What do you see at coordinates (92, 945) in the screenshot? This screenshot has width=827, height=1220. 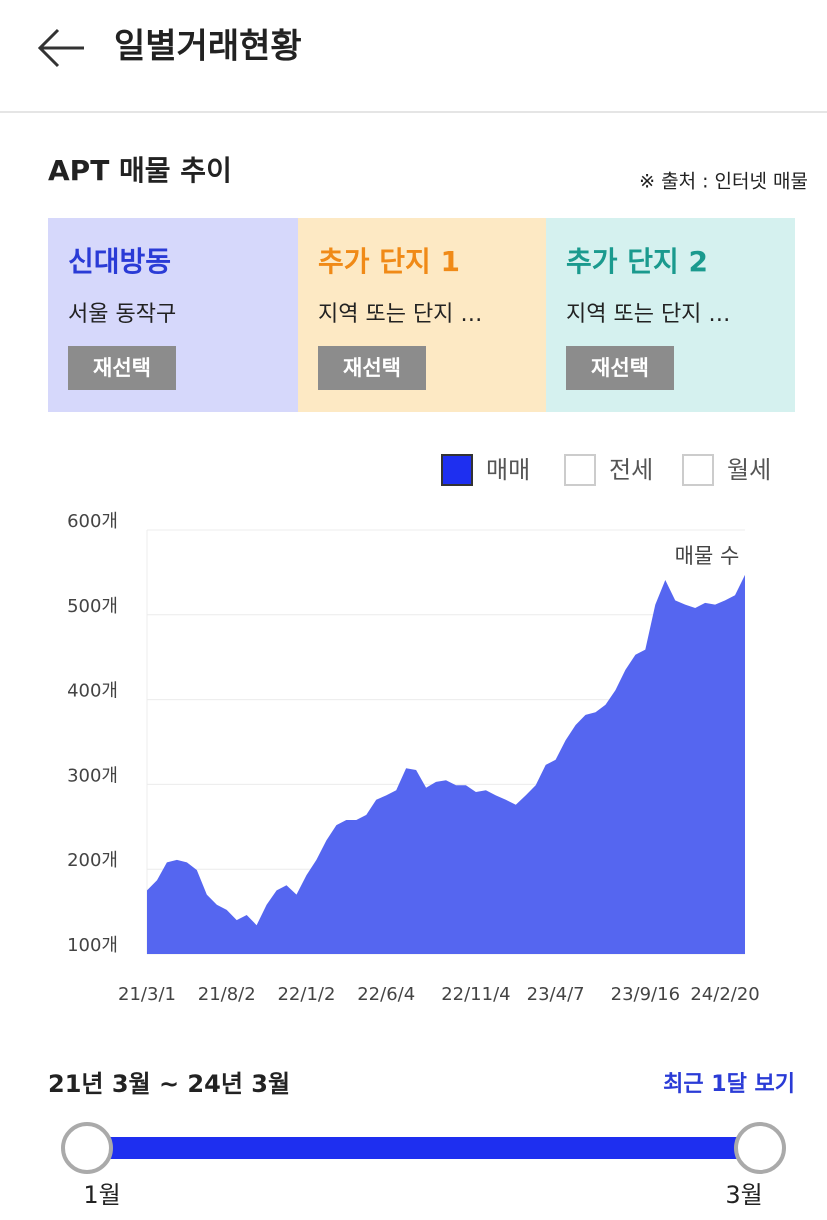 I see `y-tick-label: 100개` at bounding box center [92, 945].